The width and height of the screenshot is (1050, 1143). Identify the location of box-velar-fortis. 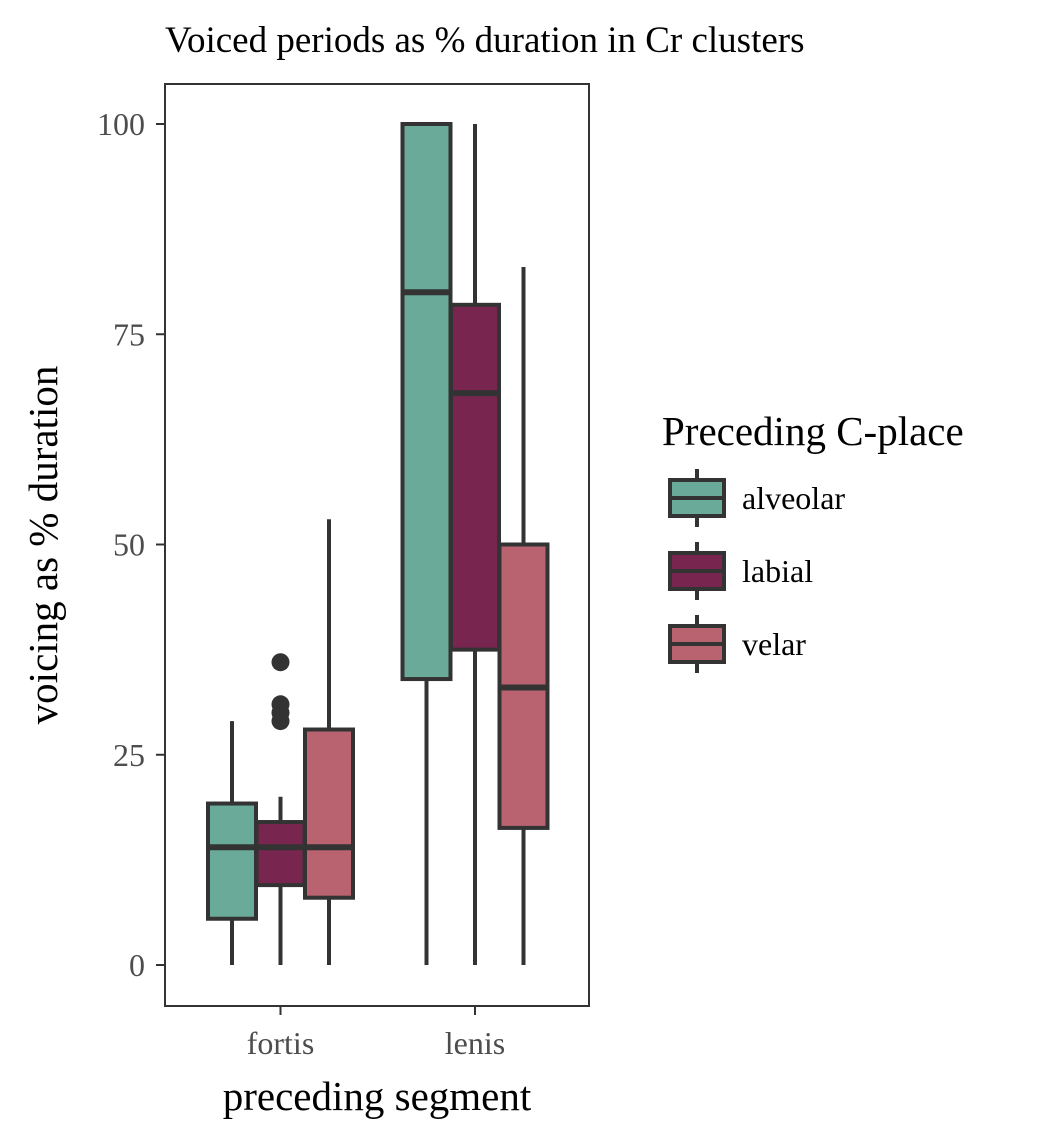
(329, 742).